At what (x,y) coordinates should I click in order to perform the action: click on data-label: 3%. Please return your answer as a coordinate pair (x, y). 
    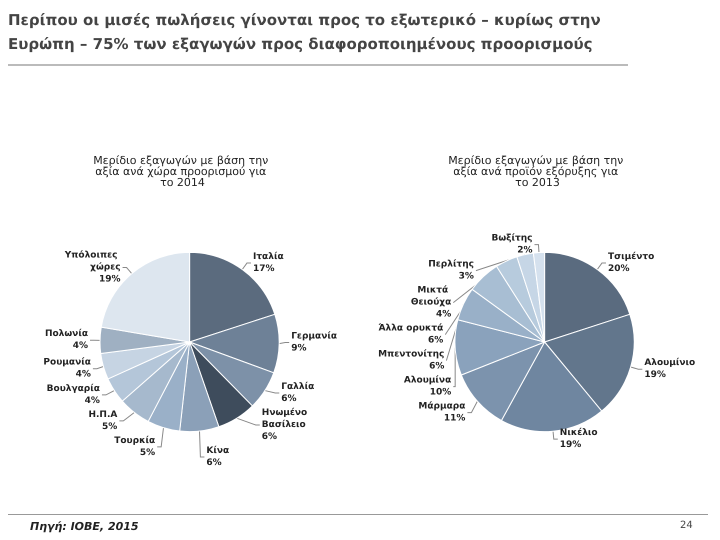
    Looking at the image, I should click on (466, 277).